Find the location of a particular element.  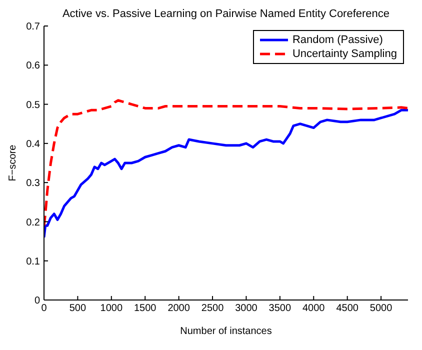

y-tick-label: 0.1 is located at coordinates (33, 262).